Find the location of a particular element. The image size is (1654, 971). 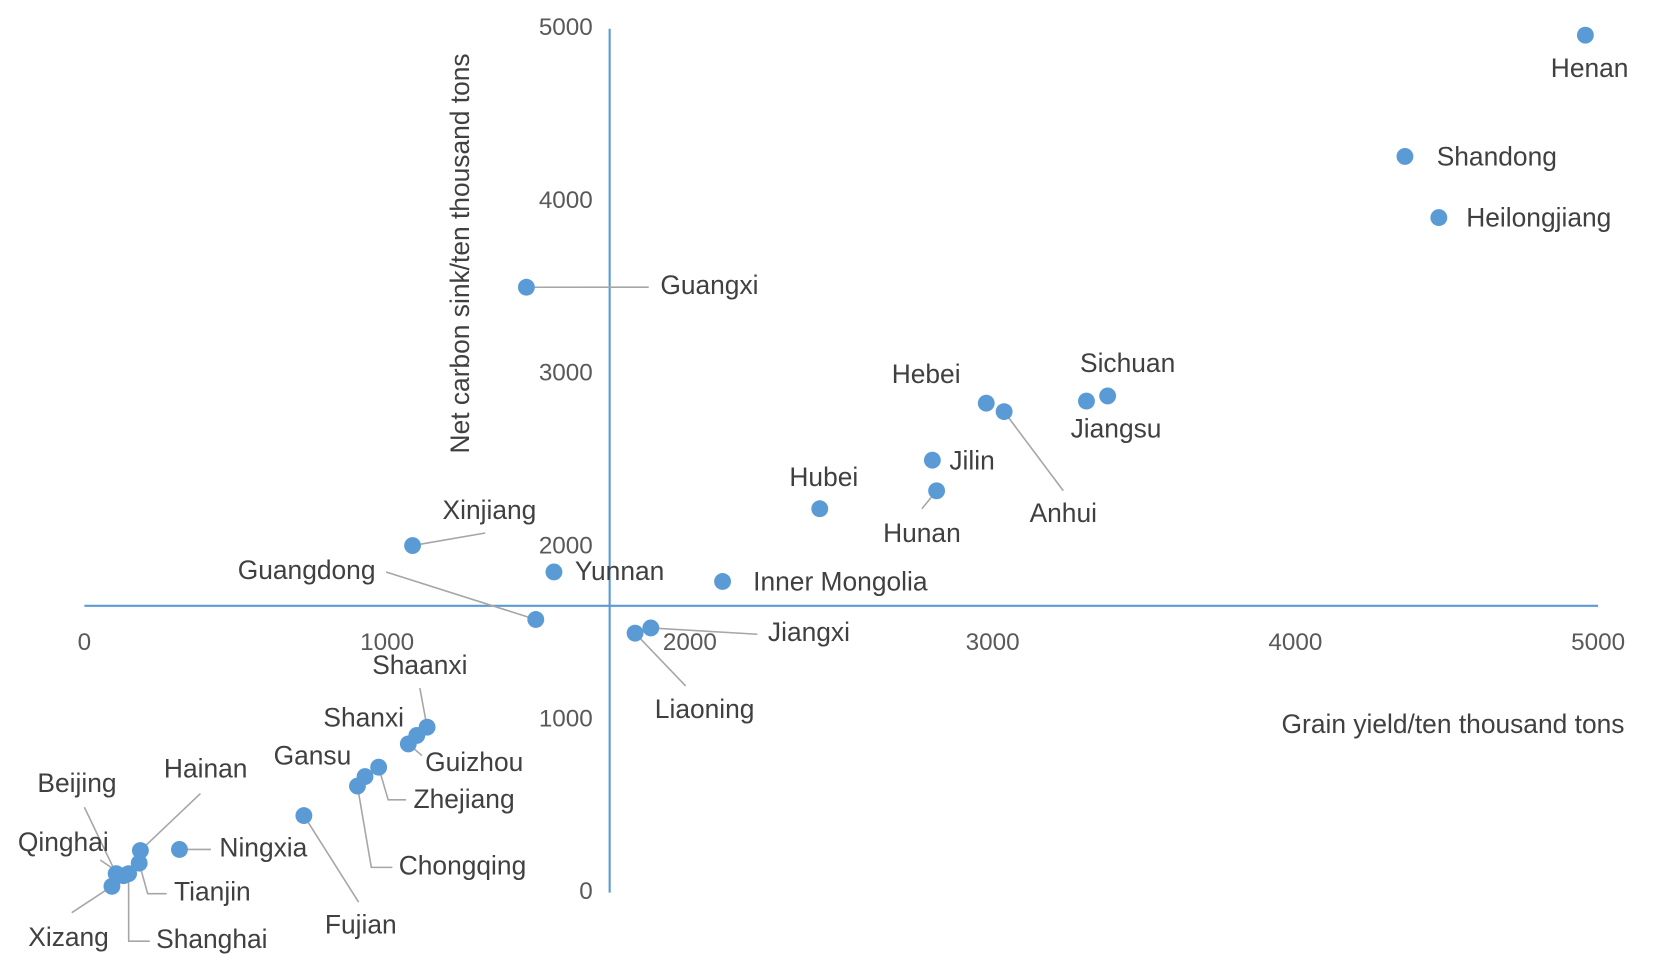

y-tick-label: 1000 is located at coordinates (566, 718).